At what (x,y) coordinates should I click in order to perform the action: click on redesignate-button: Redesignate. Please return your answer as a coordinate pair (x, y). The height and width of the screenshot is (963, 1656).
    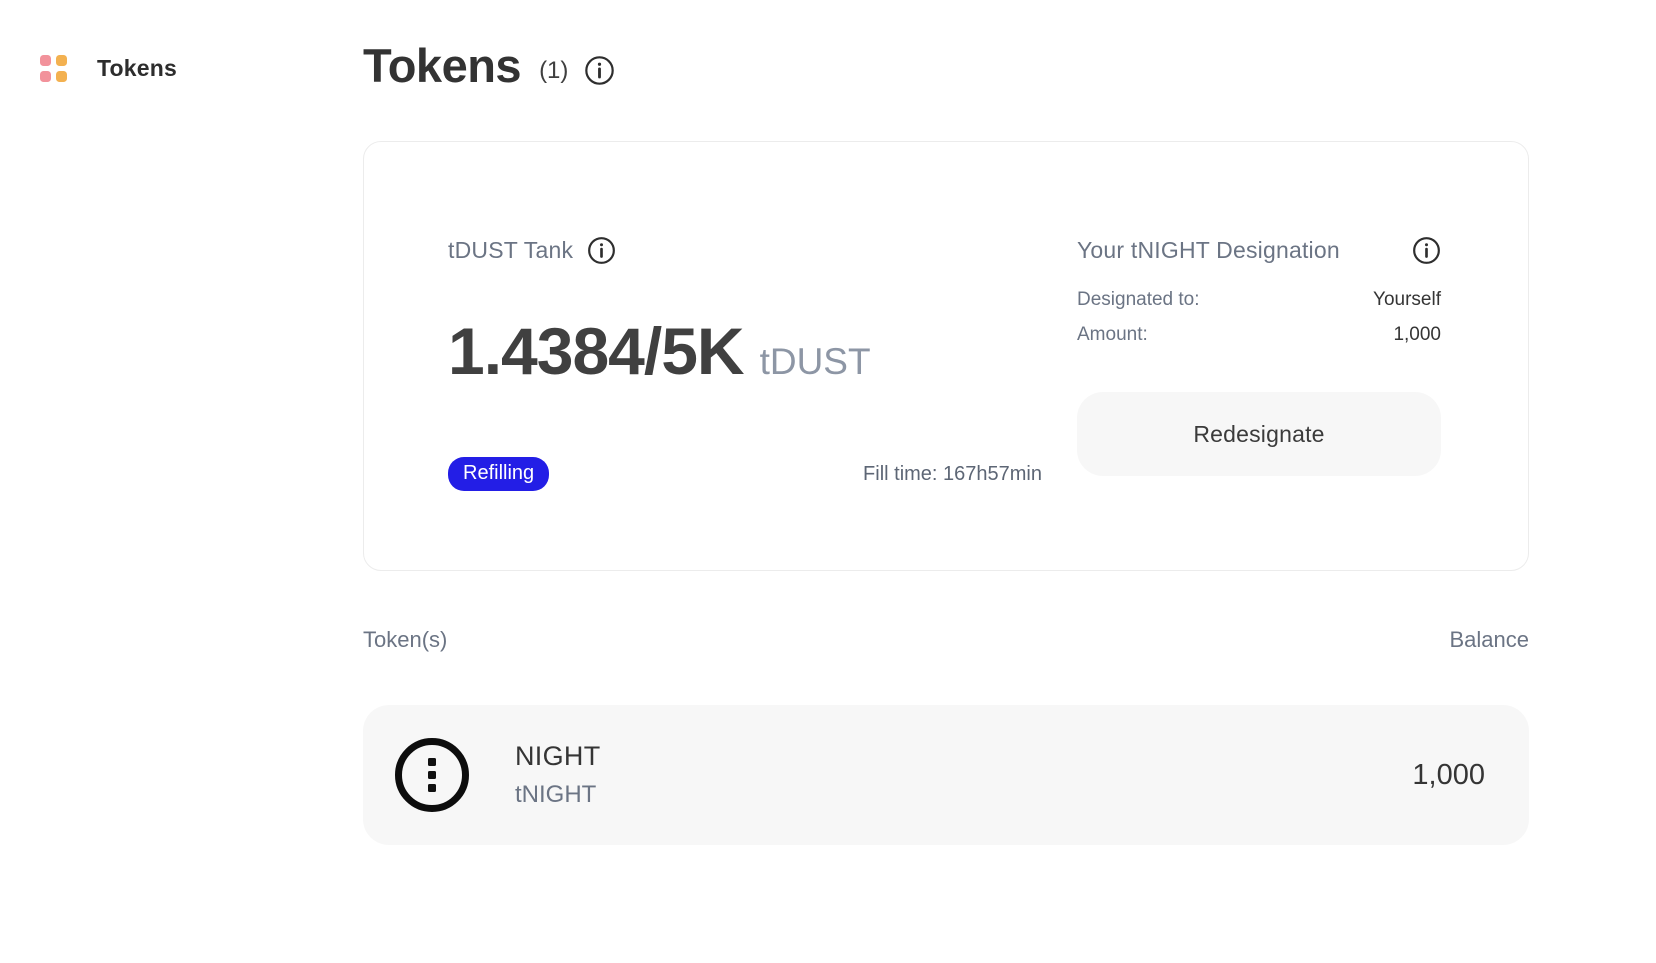
    Looking at the image, I should click on (1259, 434).